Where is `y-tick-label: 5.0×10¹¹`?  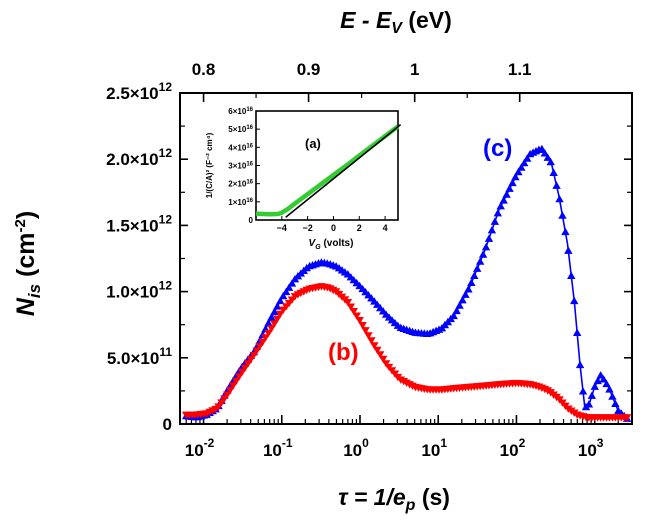
y-tick-label: 5.0×10¹¹ is located at coordinates (139, 356).